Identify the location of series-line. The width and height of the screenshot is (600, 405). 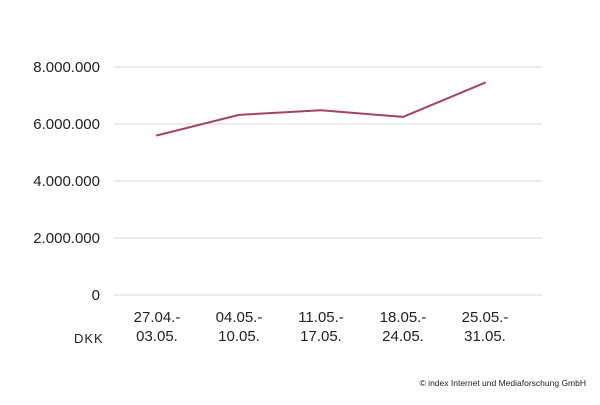
(321, 109).